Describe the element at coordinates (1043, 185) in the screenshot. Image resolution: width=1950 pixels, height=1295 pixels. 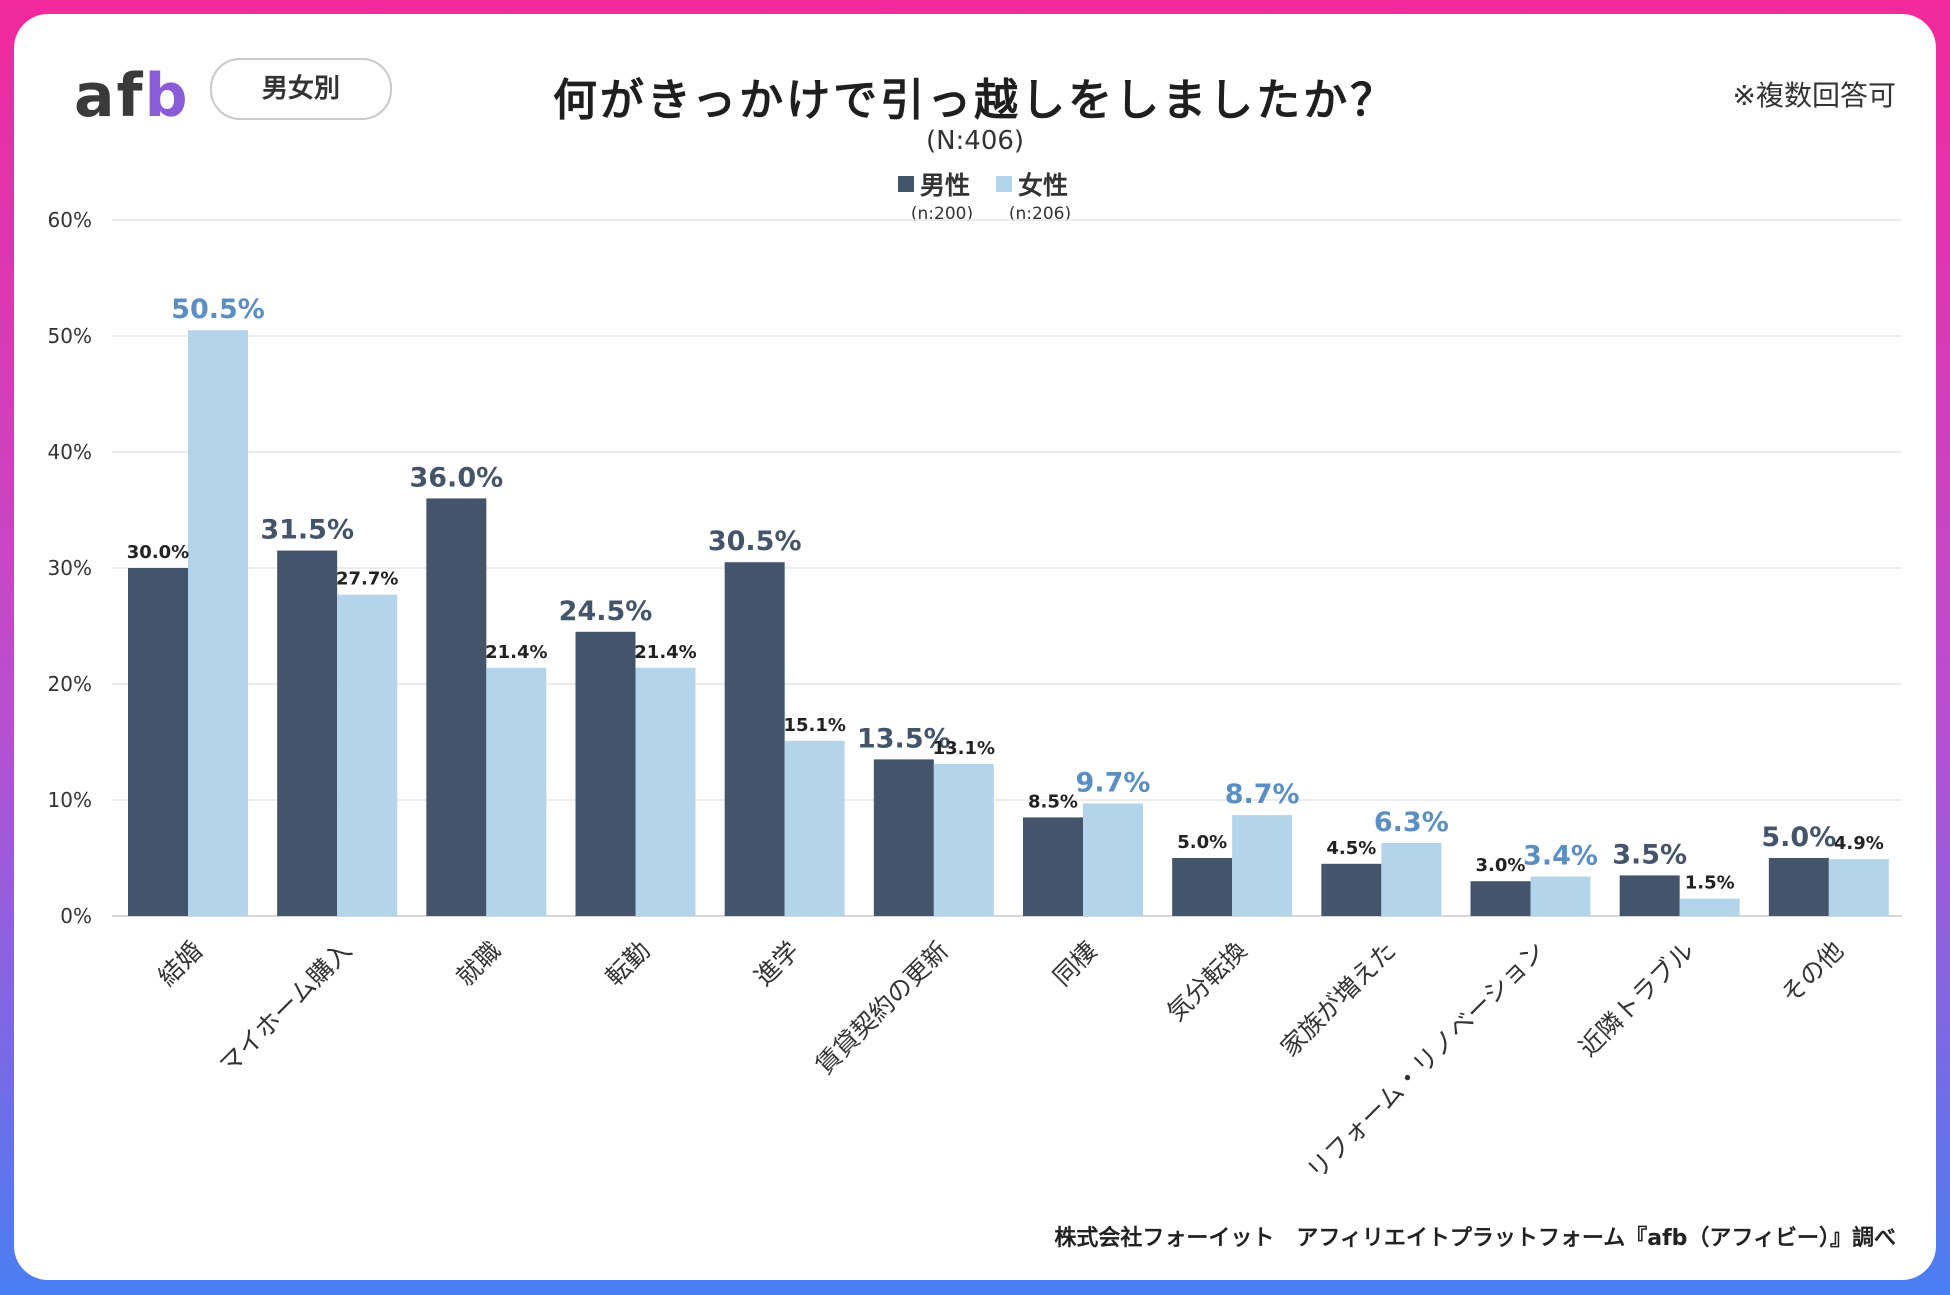
I see `legend-label-female: 女性` at that location.